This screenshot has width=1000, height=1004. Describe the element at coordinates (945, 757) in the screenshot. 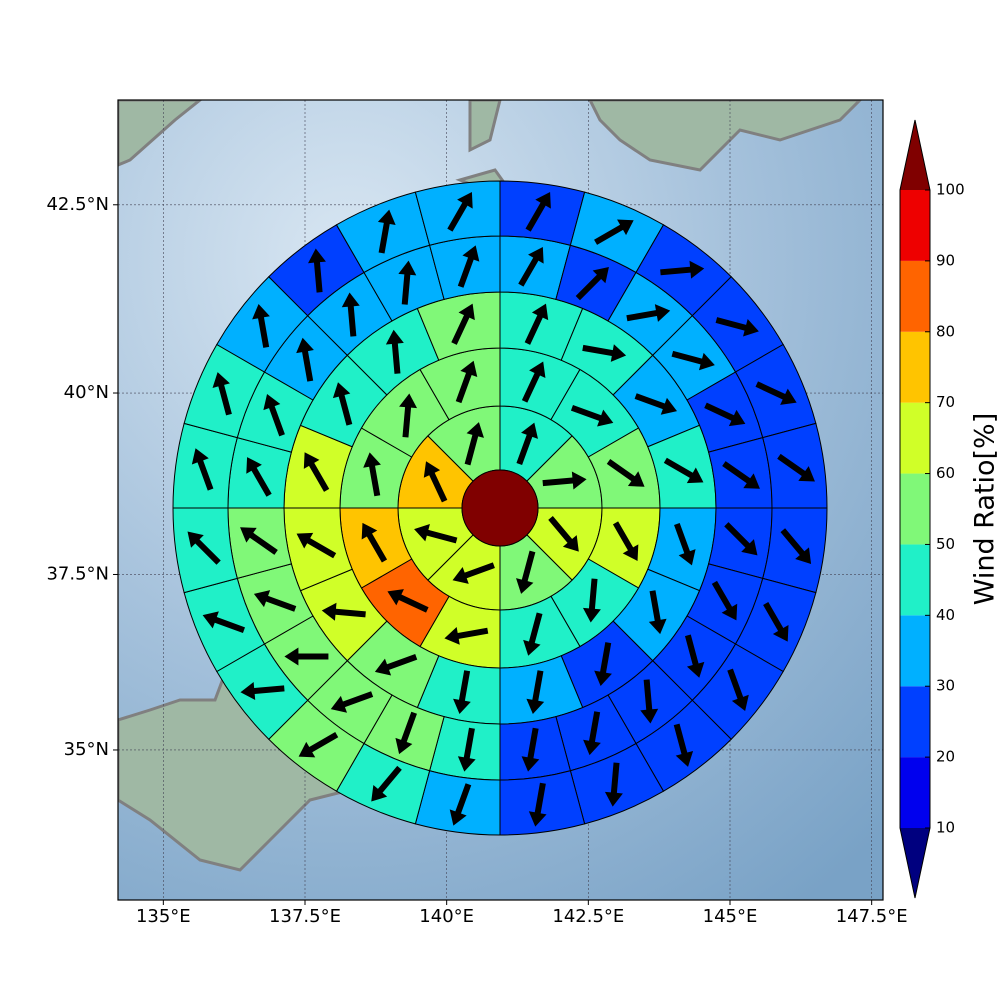

I see `colorbar-tick-label: 20` at that location.